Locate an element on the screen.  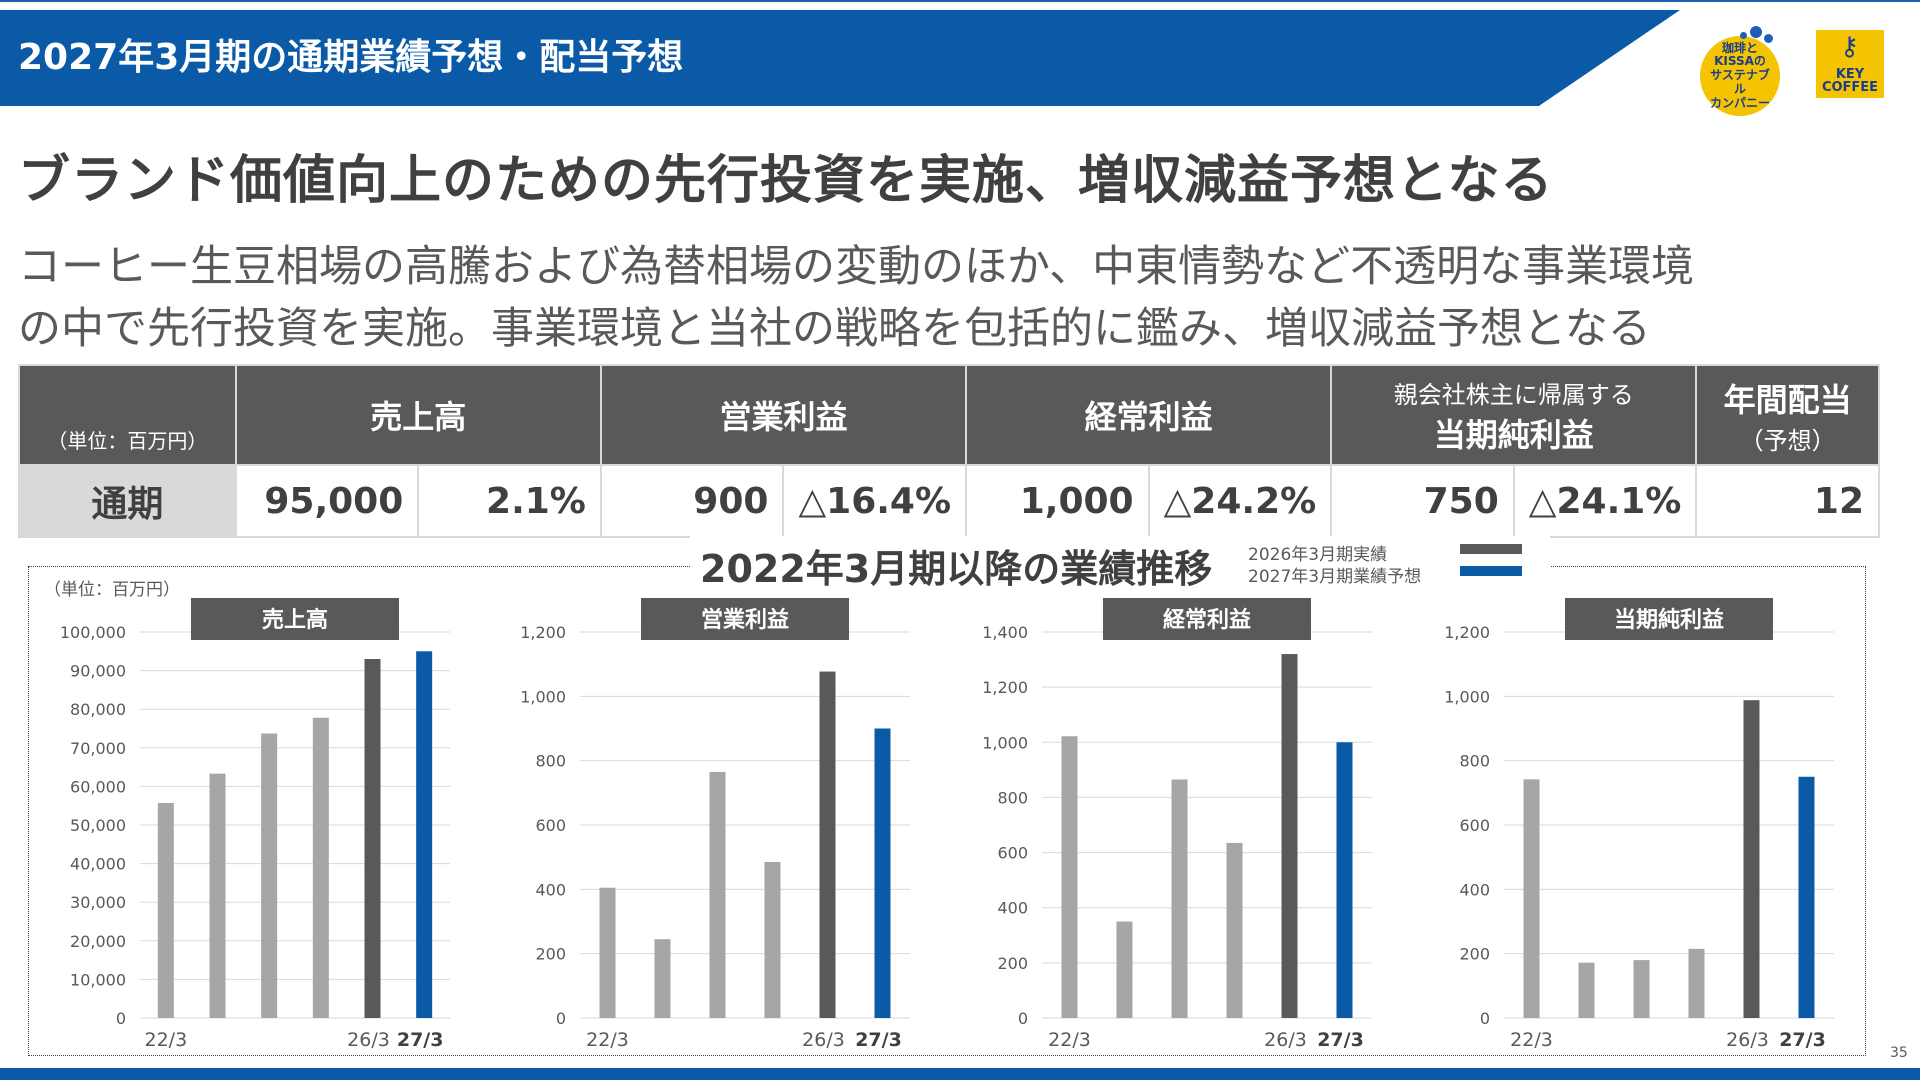
legend-label-forecast: 2027年3月期業績予想 is located at coordinates (1335, 577).